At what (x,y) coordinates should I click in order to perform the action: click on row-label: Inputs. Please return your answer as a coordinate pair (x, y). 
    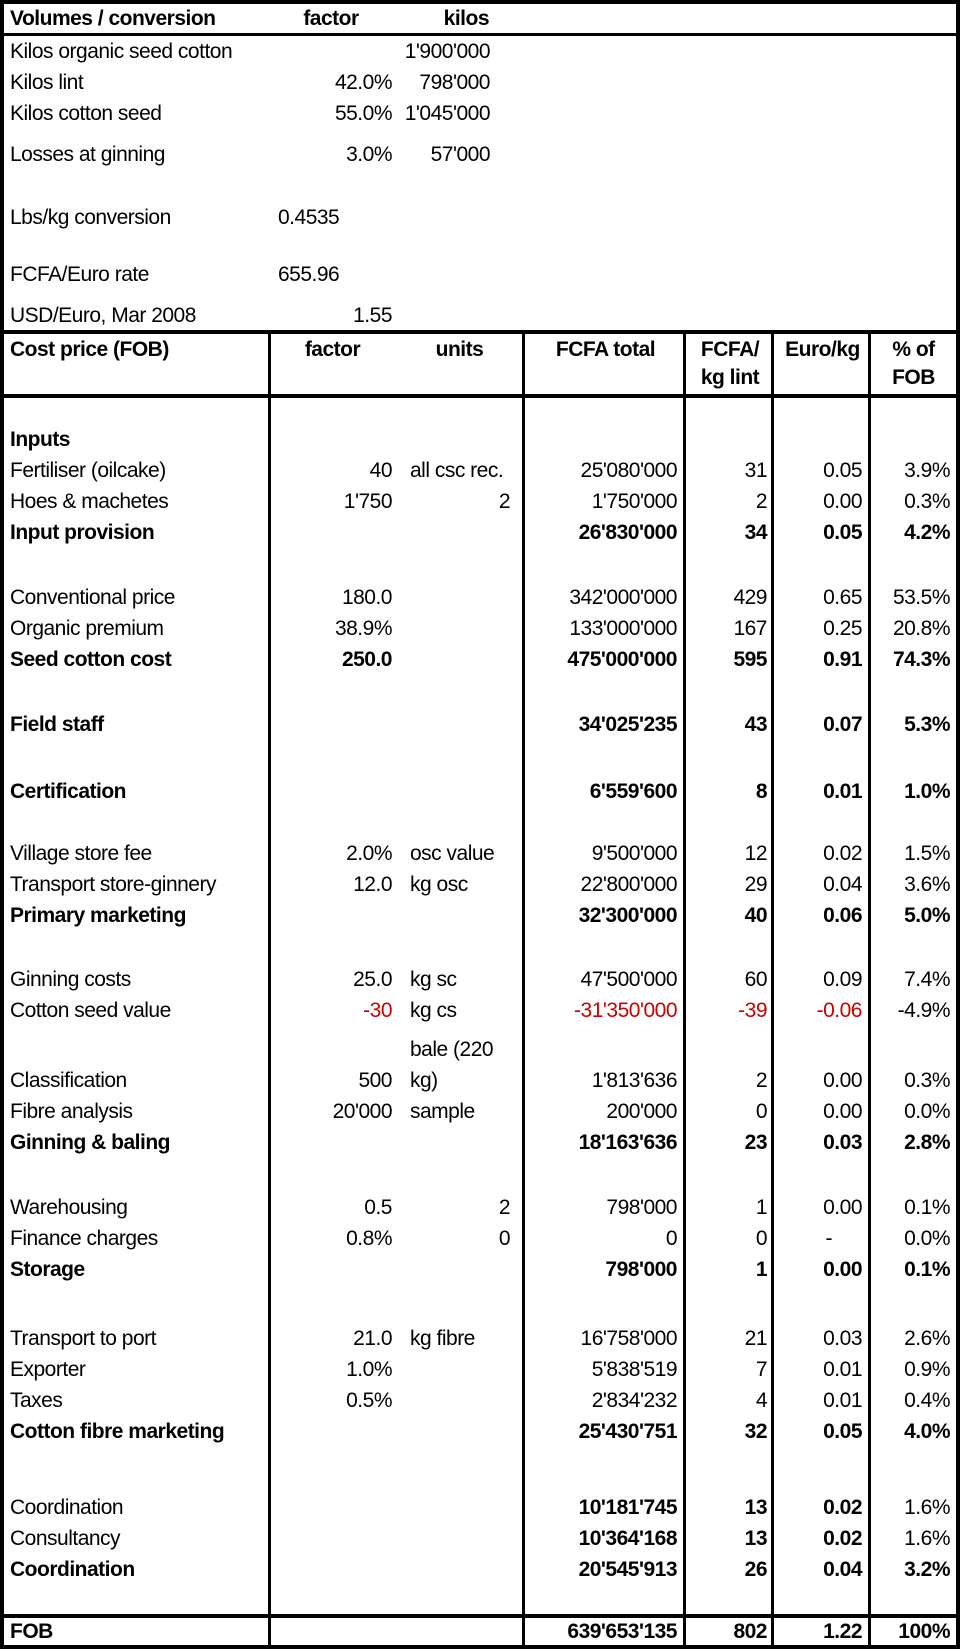
    Looking at the image, I should click on (40, 439).